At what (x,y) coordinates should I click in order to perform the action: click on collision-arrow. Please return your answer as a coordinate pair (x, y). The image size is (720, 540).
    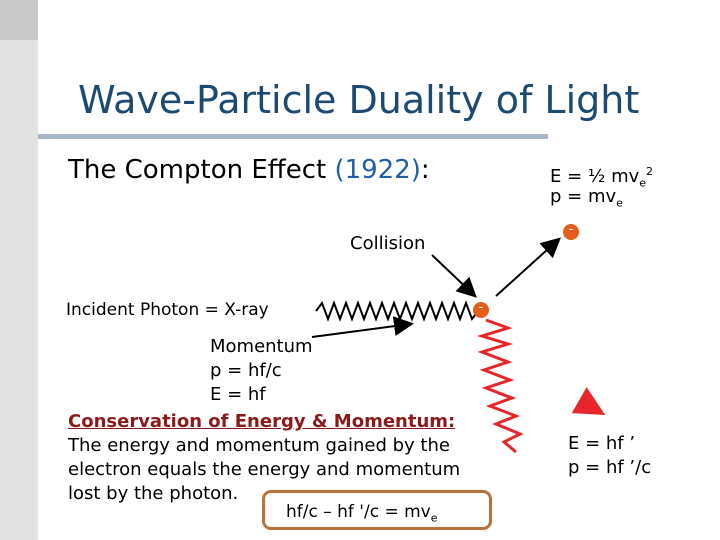
    Looking at the image, I should click on (454, 276).